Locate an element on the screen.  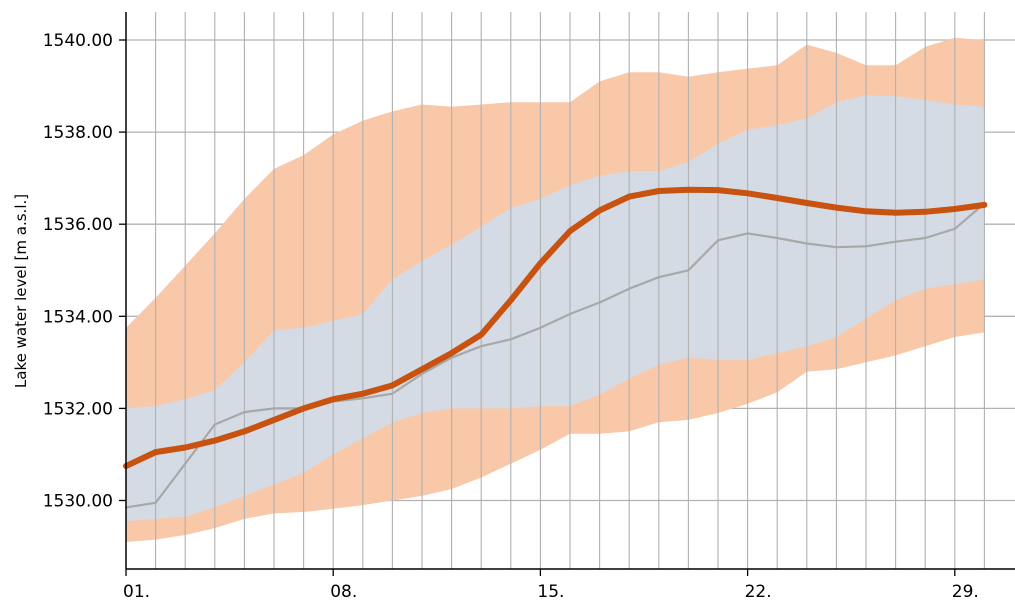
y-tick-label: 1538.00 is located at coordinates (78, 133).